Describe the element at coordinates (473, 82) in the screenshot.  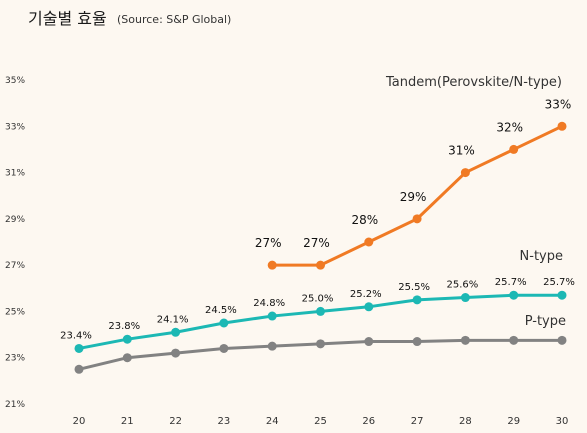
I see `series-name-label: Tandem(Perovskite/N-type)` at that location.